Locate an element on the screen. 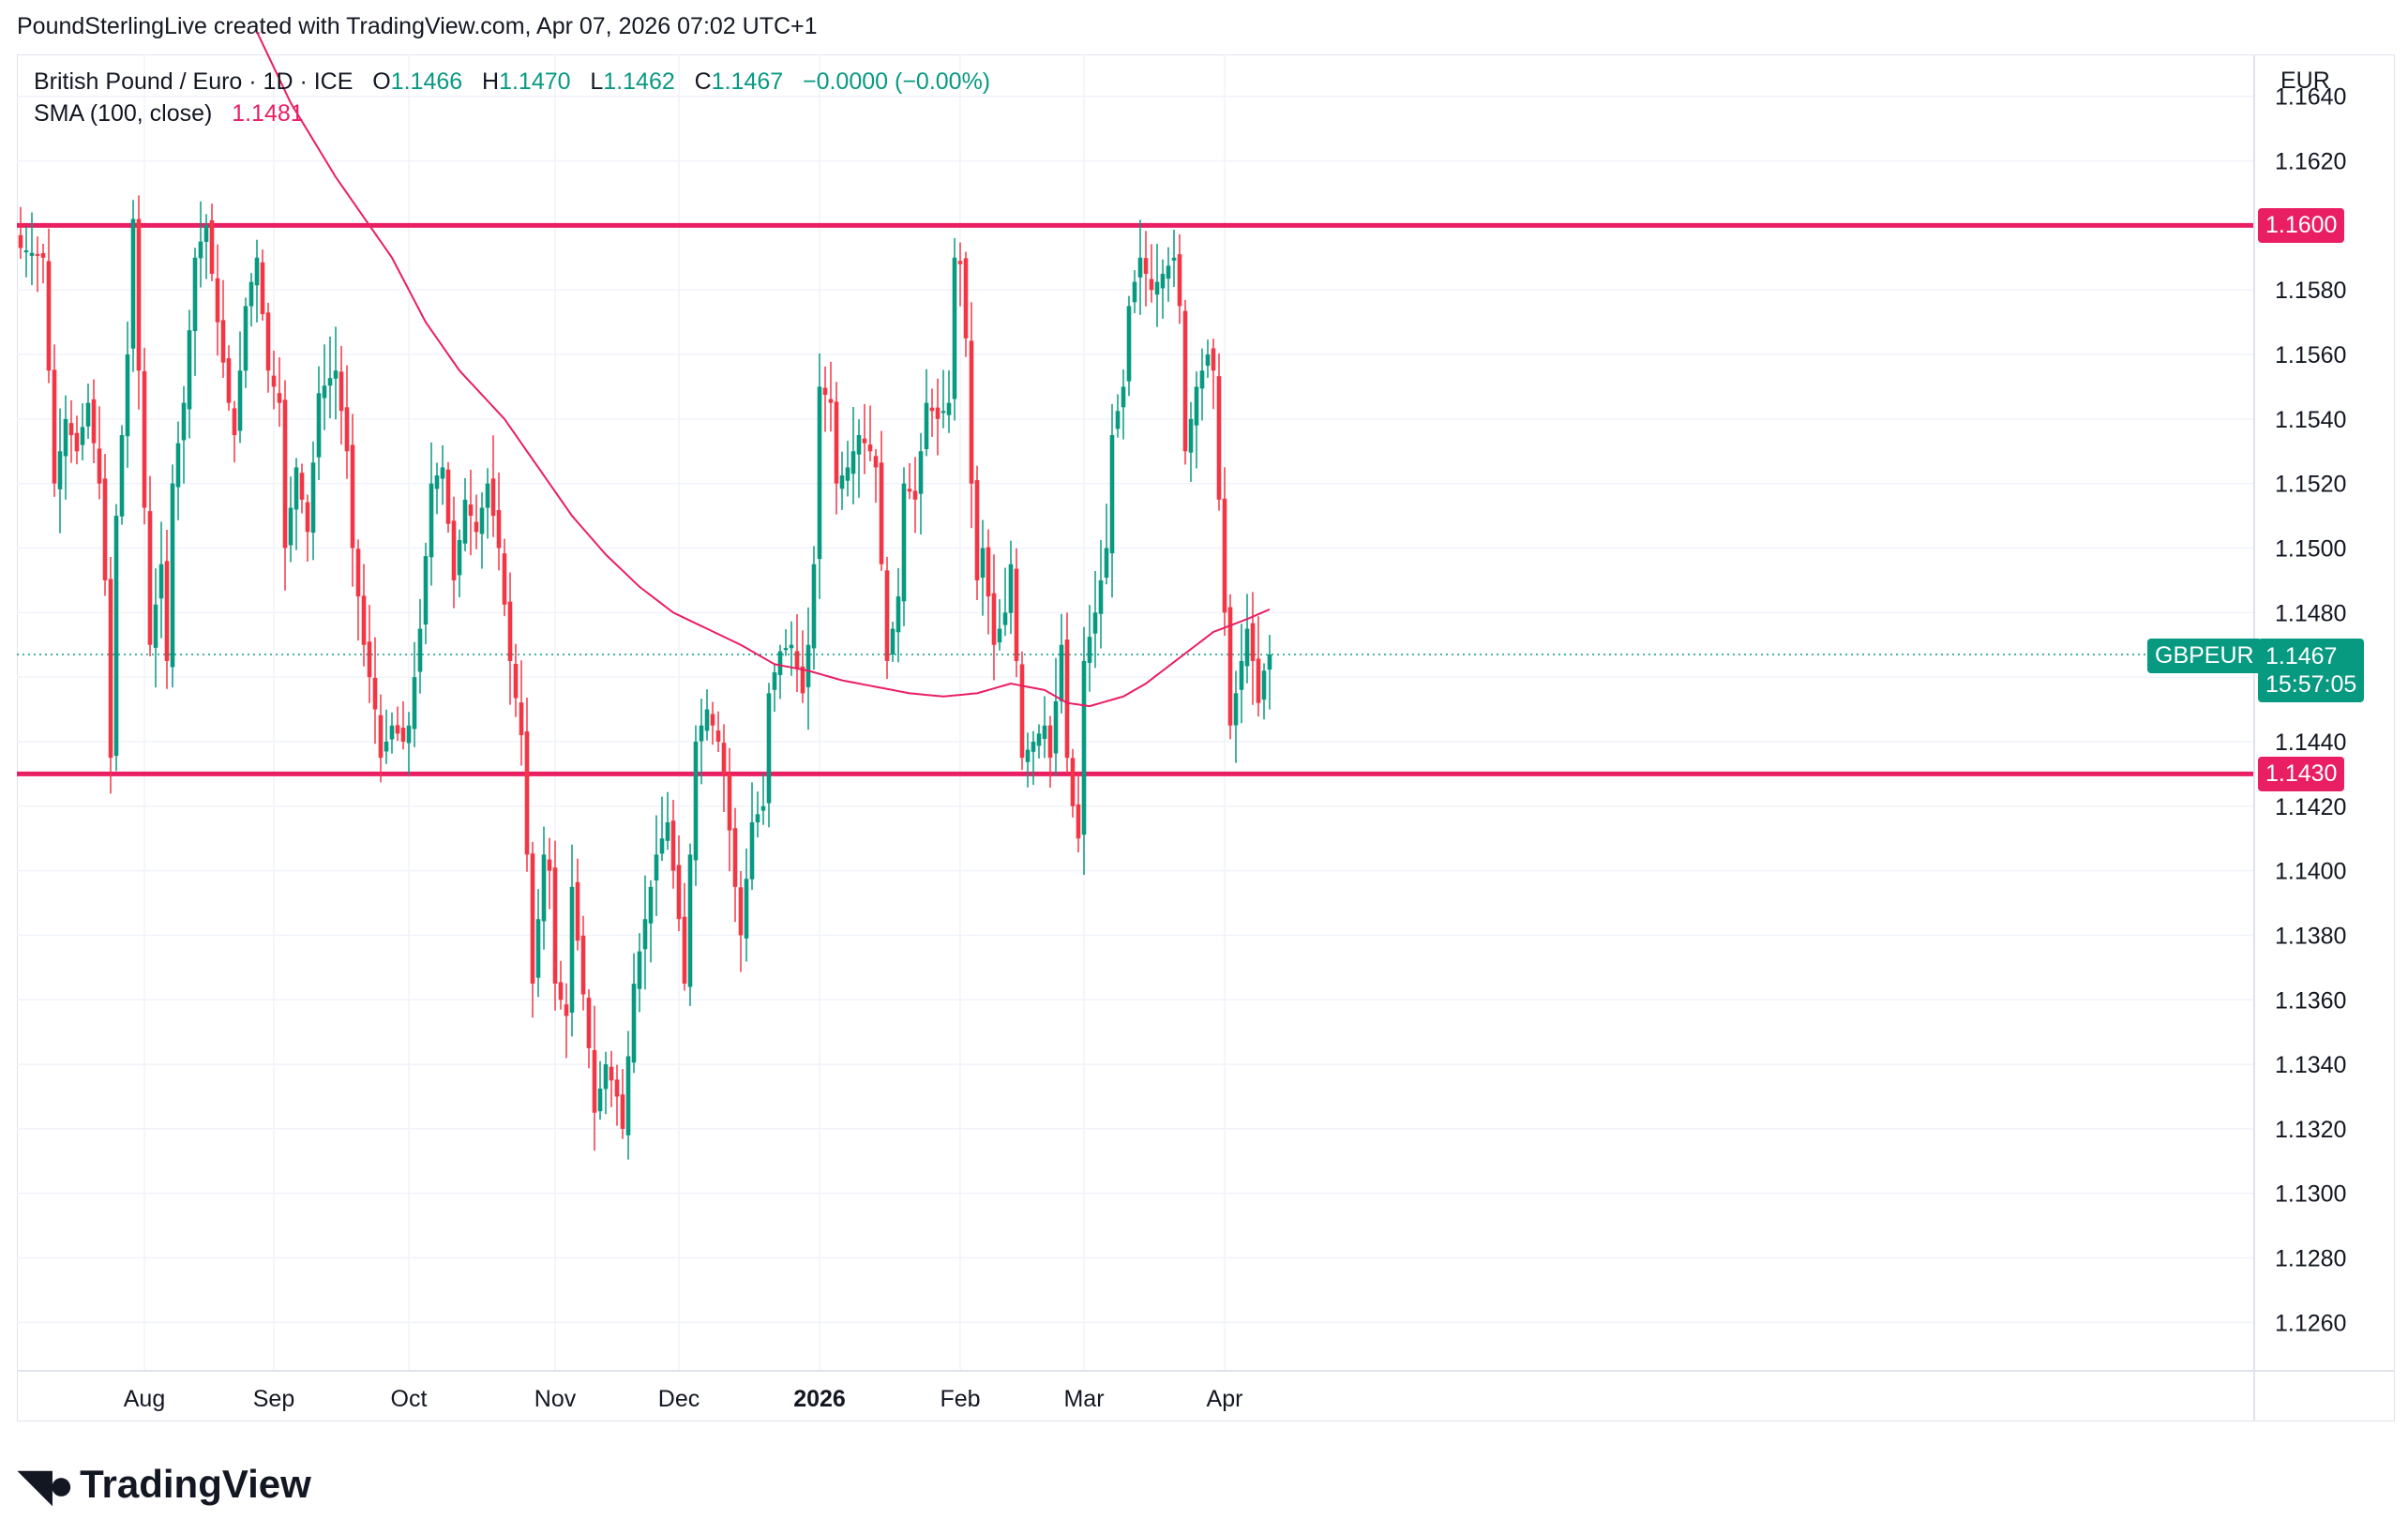  price-tick-label: 1.1640 is located at coordinates (2310, 97).